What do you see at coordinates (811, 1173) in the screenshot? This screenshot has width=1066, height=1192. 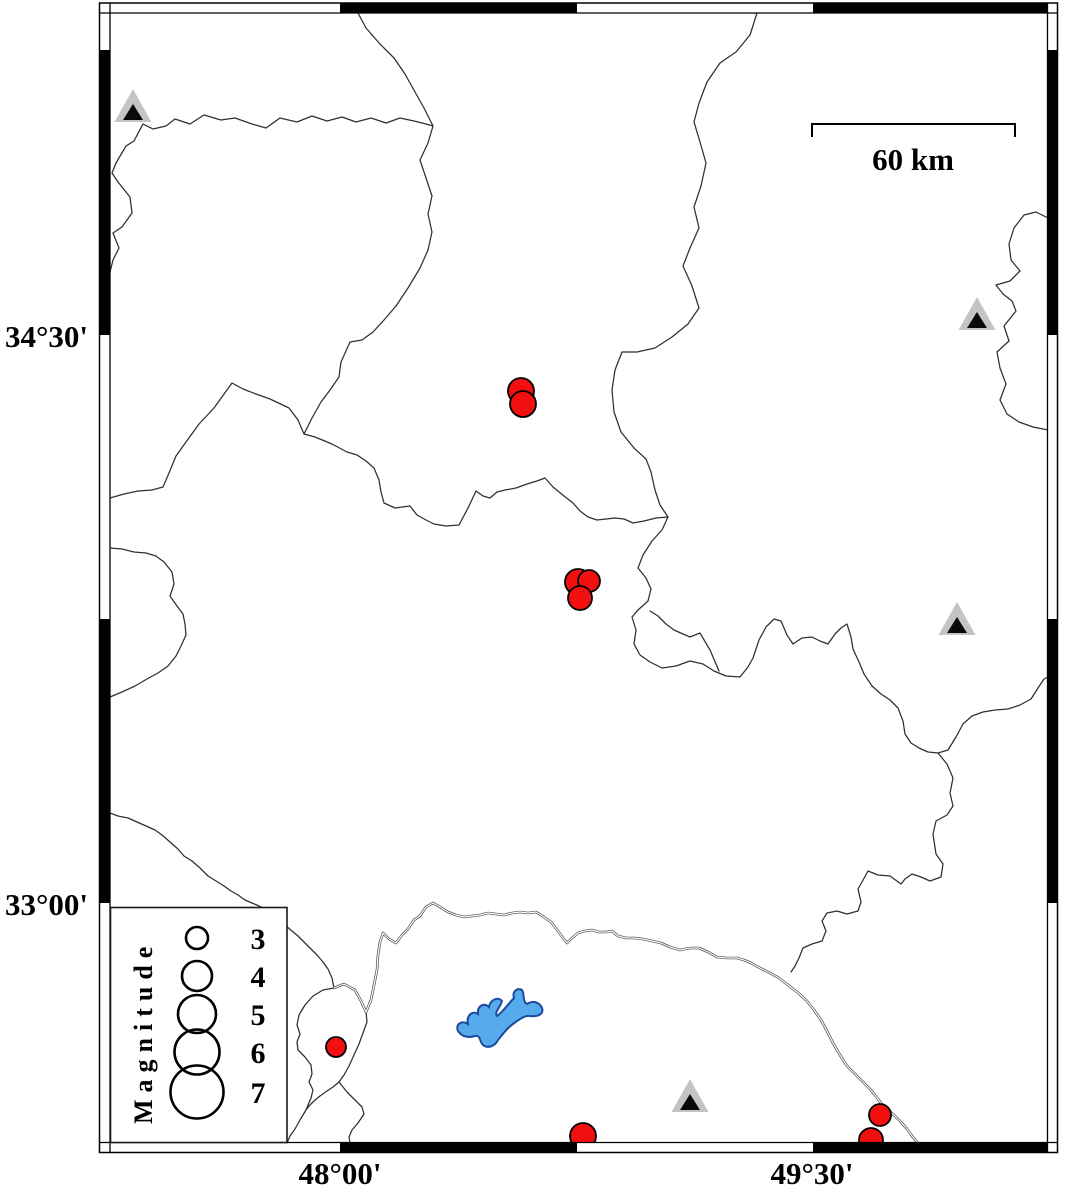 I see `longitude-label: 49°30'` at bounding box center [811, 1173].